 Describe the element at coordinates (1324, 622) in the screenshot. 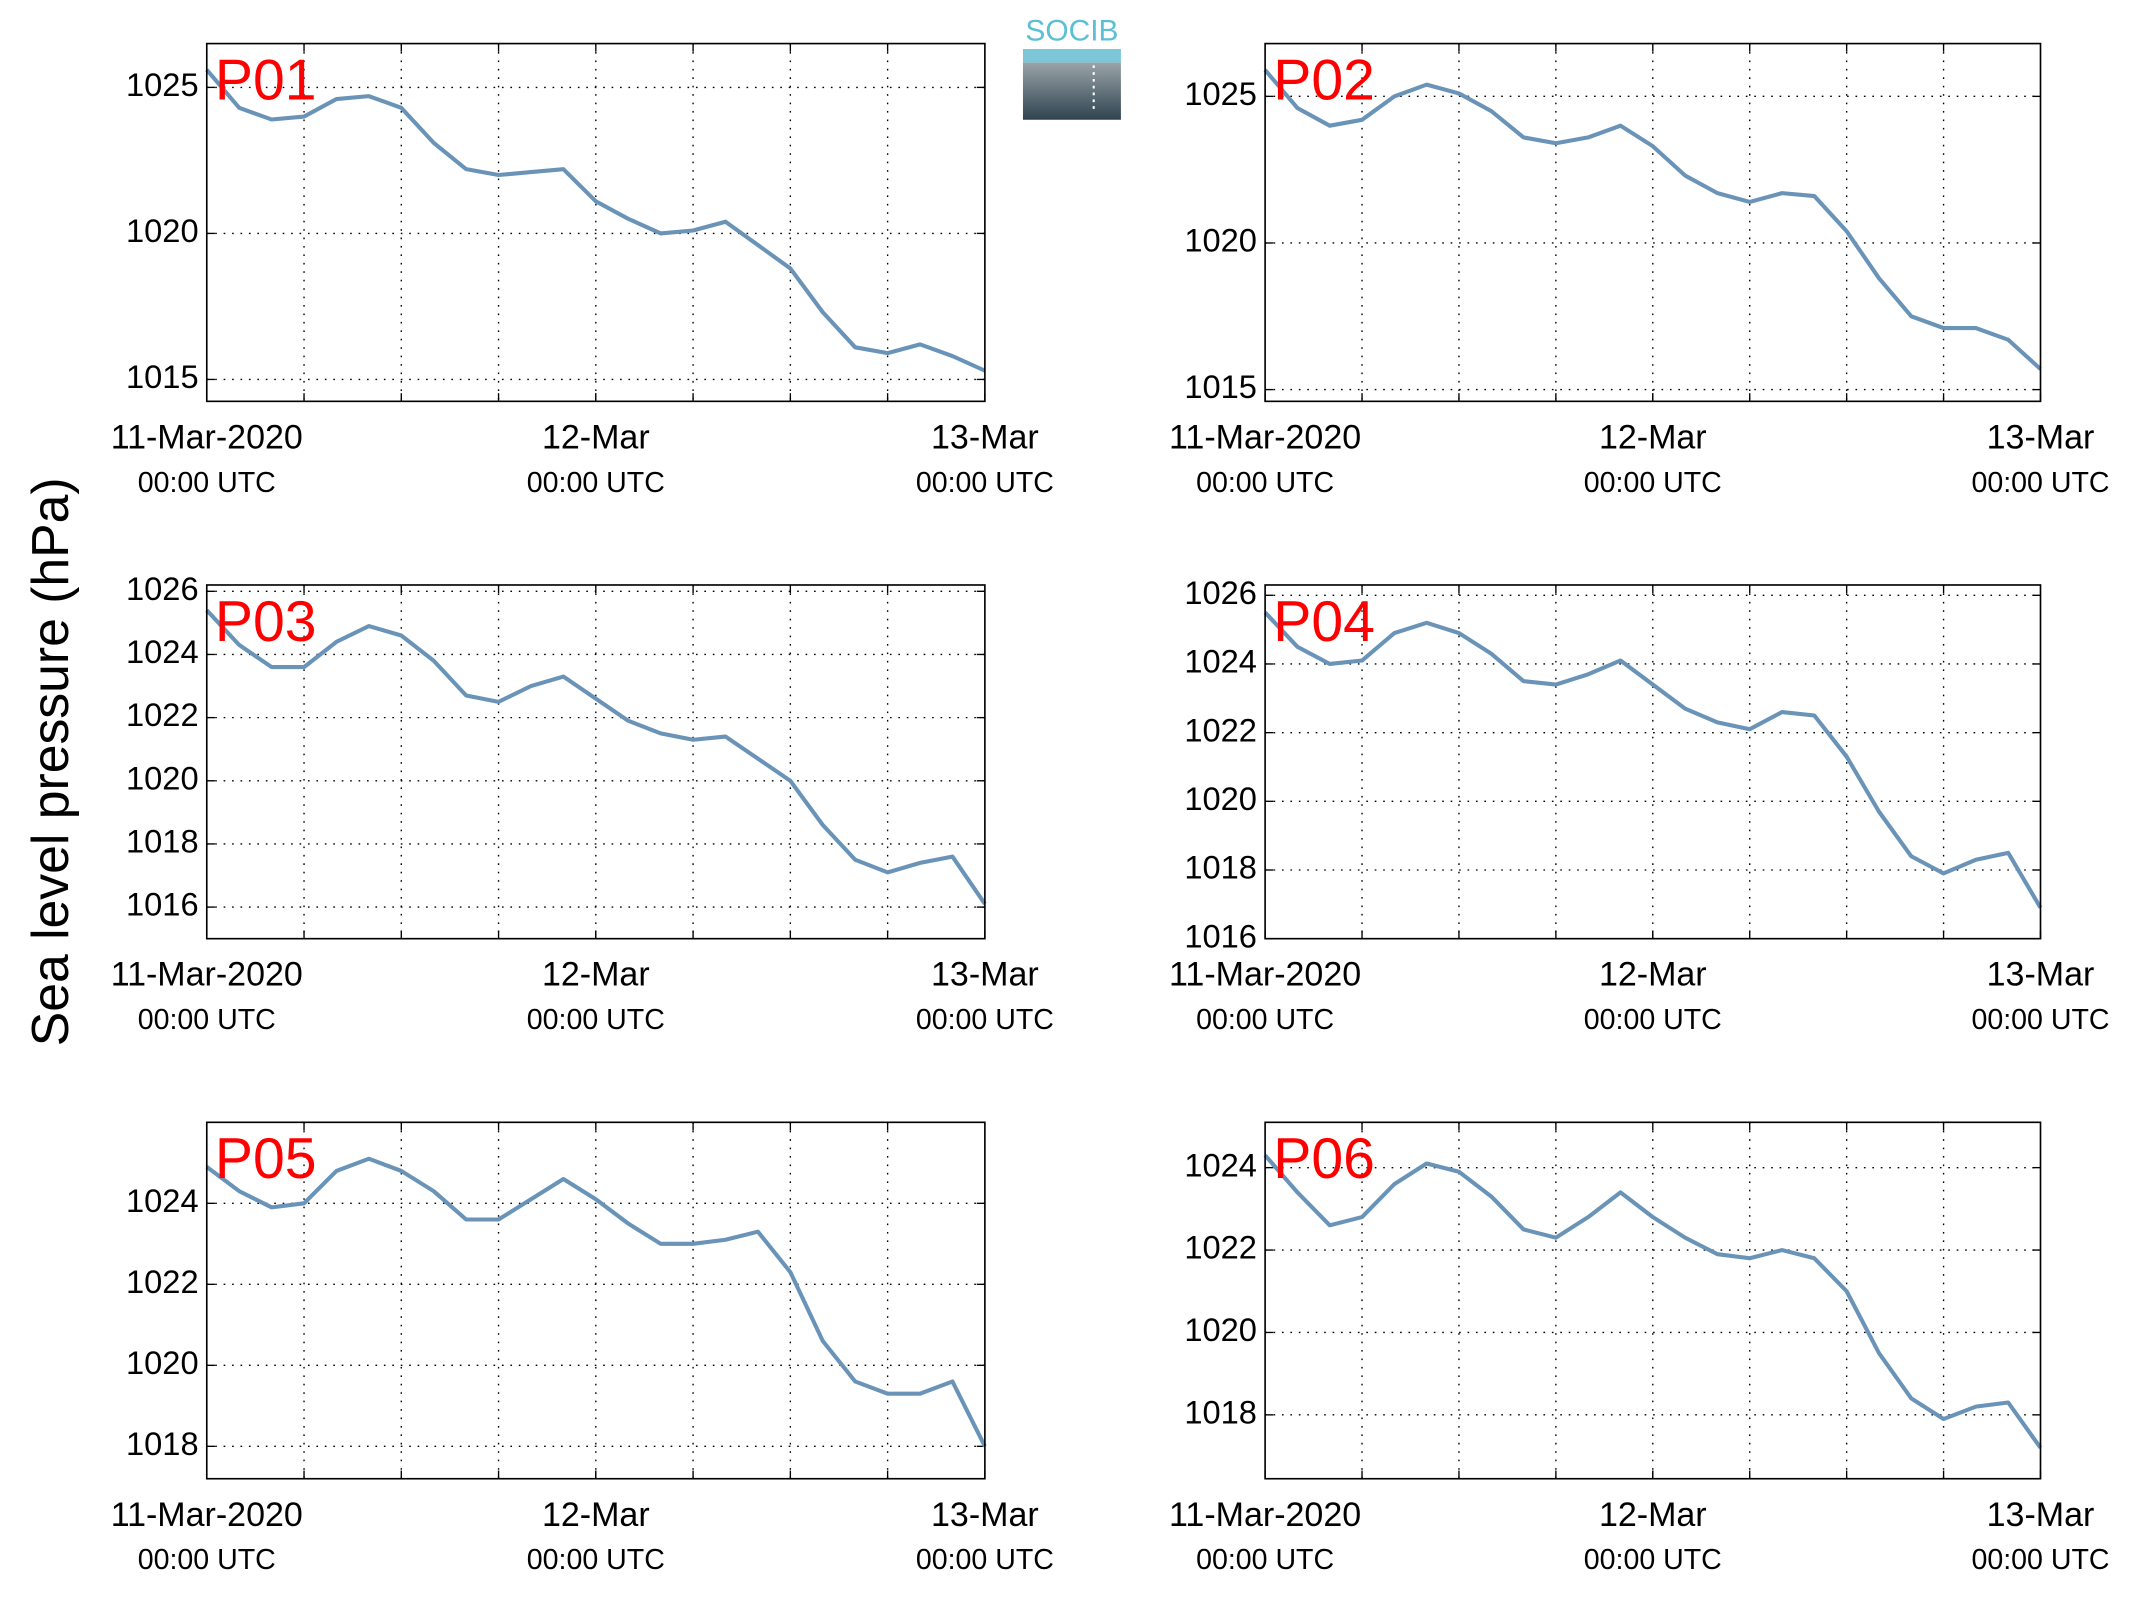

I see `panel-title: P04` at that location.